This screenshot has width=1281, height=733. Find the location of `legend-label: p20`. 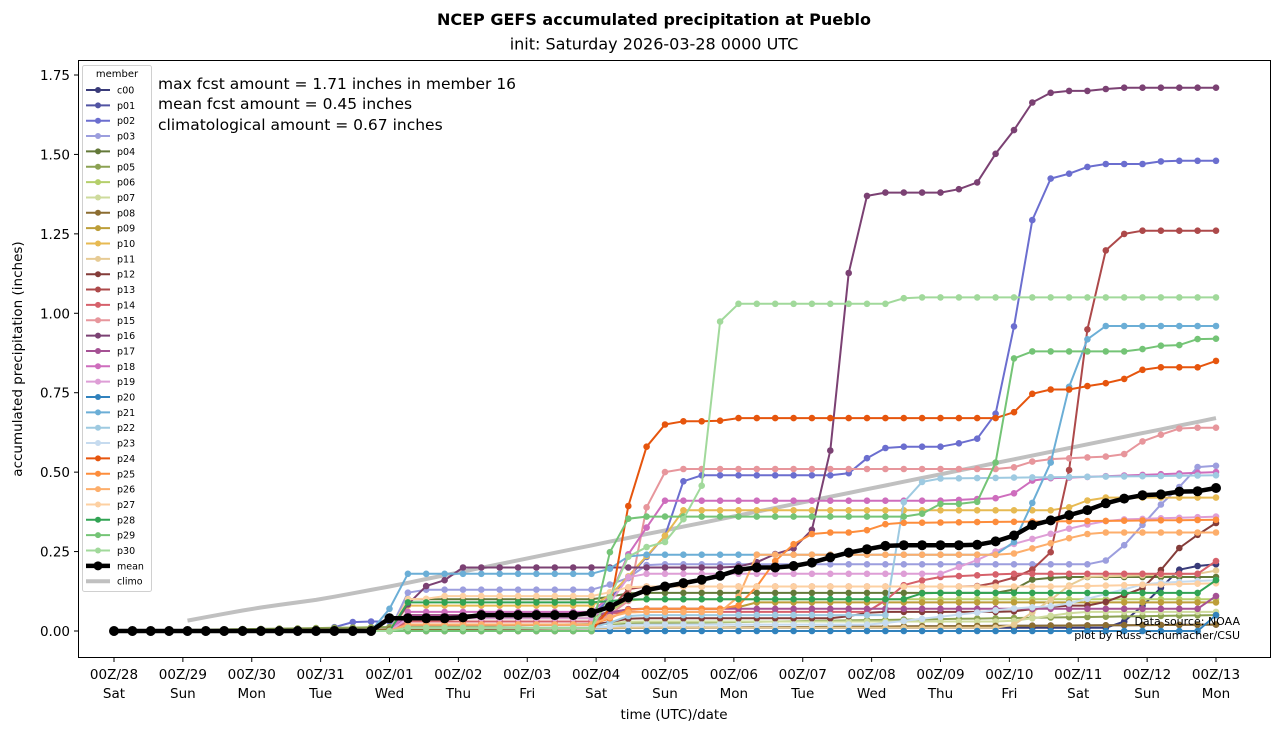

legend-label: p20 is located at coordinates (126, 398).